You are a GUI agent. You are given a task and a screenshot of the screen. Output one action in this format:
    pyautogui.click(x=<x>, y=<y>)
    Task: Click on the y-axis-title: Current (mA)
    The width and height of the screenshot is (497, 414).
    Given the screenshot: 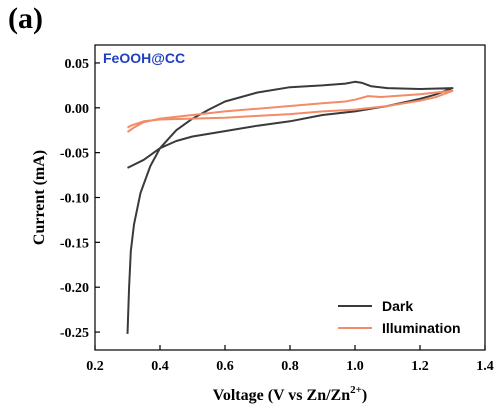 What is the action you would take?
    pyautogui.click(x=39, y=197)
    